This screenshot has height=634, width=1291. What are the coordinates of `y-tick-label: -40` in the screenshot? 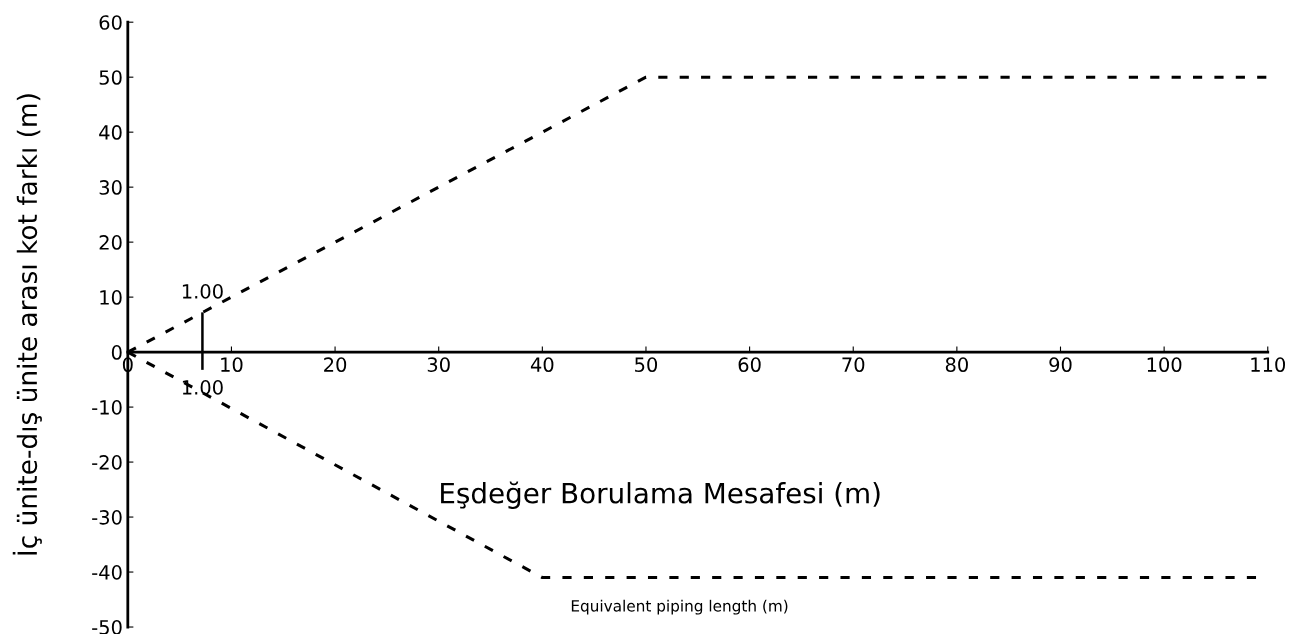 It's located at (107, 572).